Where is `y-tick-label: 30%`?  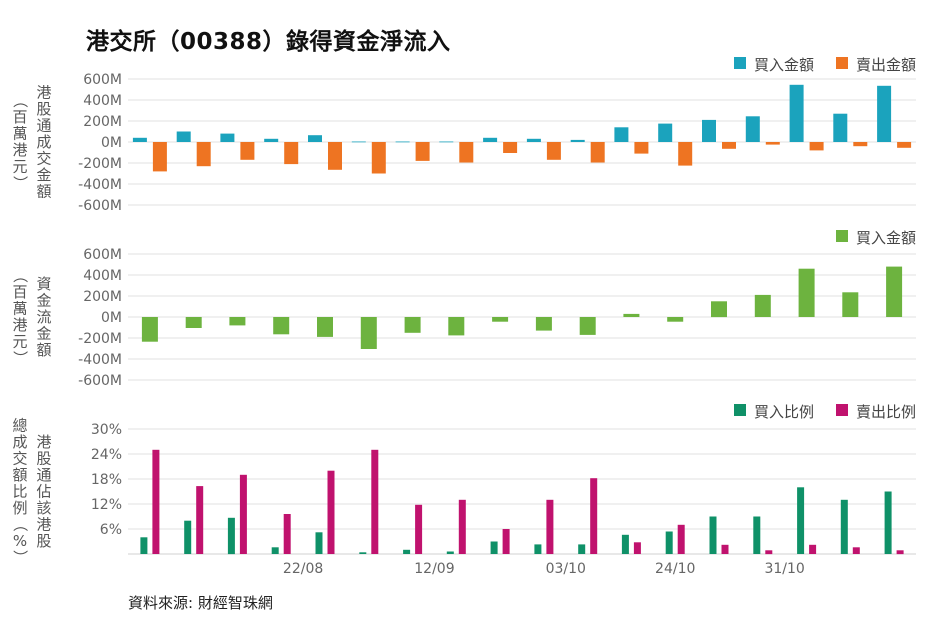
y-tick-label: 30% is located at coordinates (106, 430).